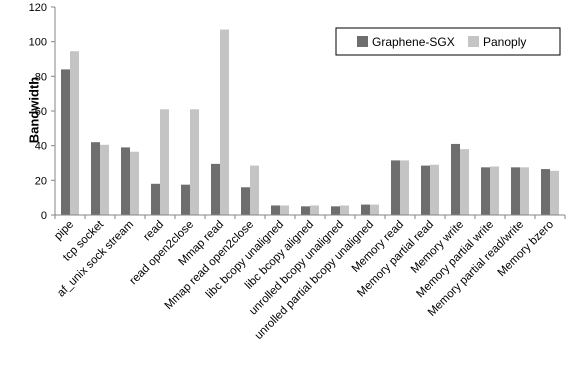 The image size is (574, 379). What do you see at coordinates (473, 41) in the screenshot?
I see `legend-swatch-panoply` at bounding box center [473, 41].